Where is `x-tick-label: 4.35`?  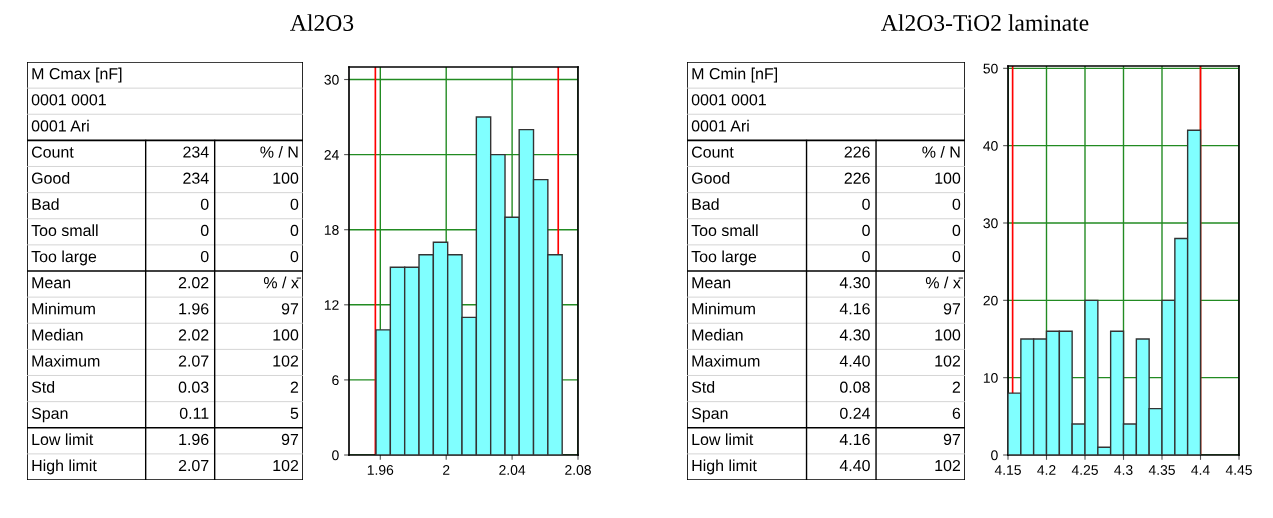
x-tick-label: 4.35 is located at coordinates (1161, 470).